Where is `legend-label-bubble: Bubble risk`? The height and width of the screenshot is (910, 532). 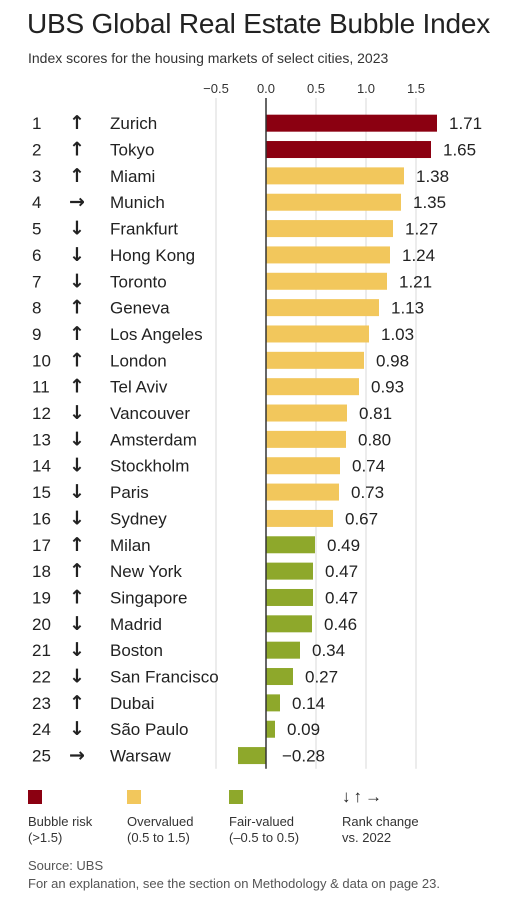
legend-label-bubble: Bubble risk is located at coordinates (60, 821).